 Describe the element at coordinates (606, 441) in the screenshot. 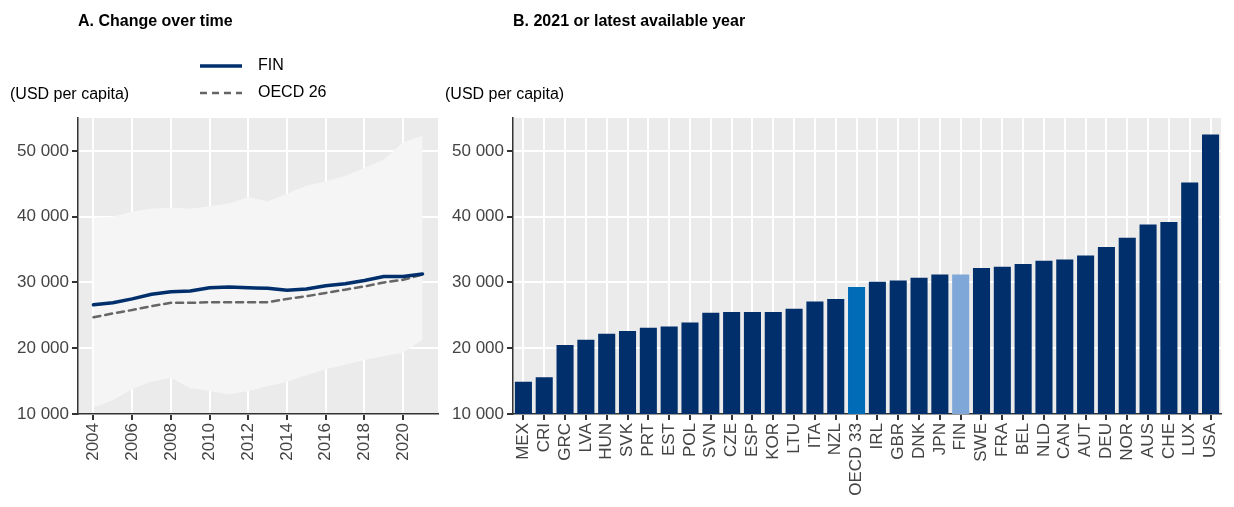

I see `x-tick-label: HUN` at that location.